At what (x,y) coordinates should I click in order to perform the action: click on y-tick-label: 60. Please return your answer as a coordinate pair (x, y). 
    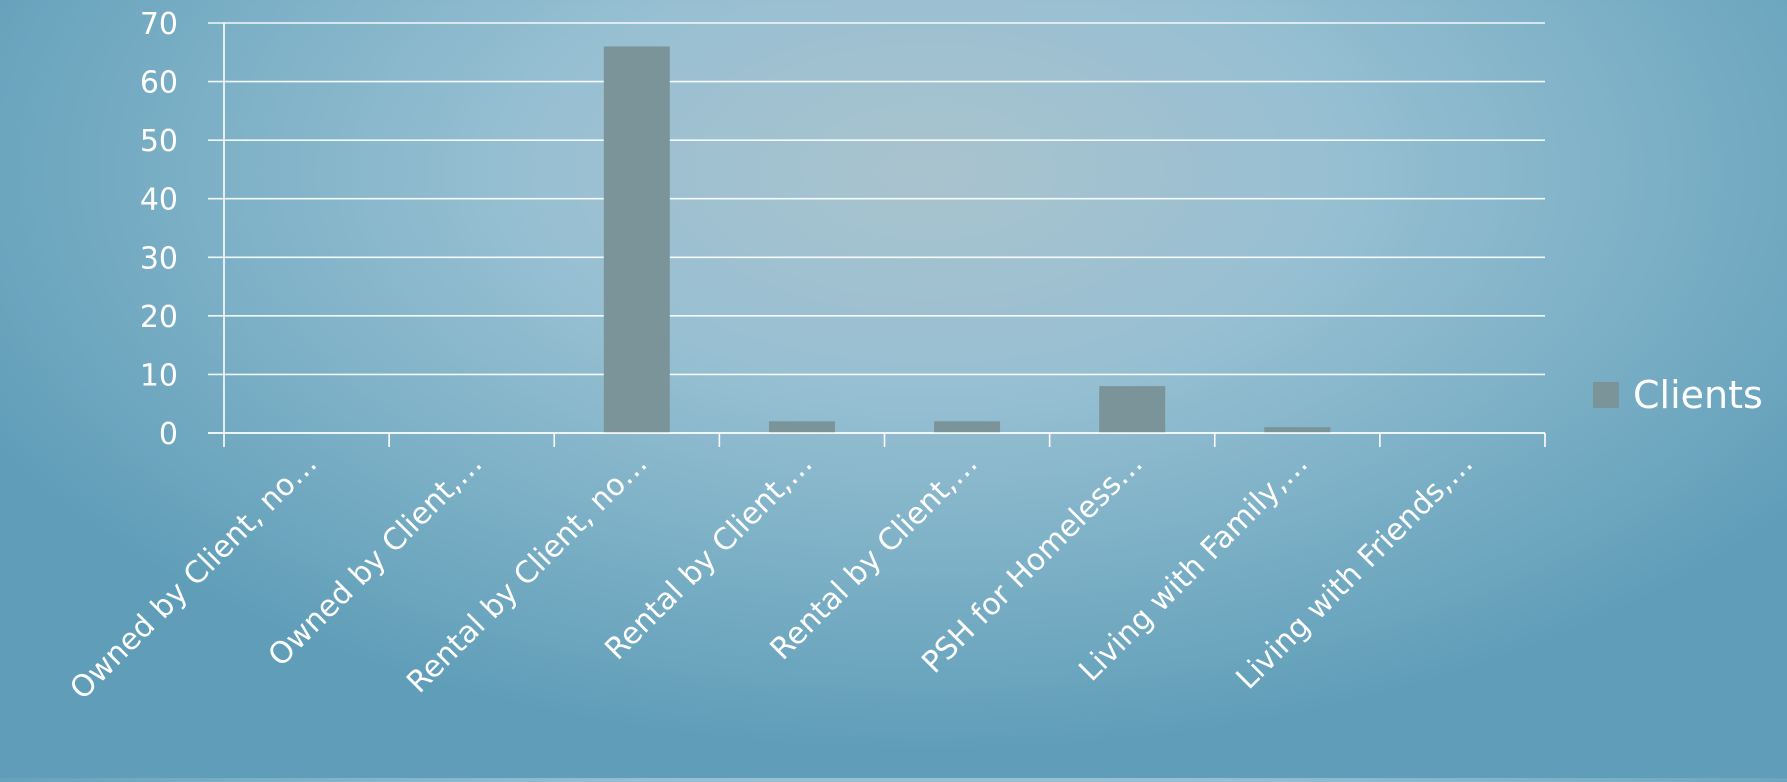
    Looking at the image, I should click on (159, 83).